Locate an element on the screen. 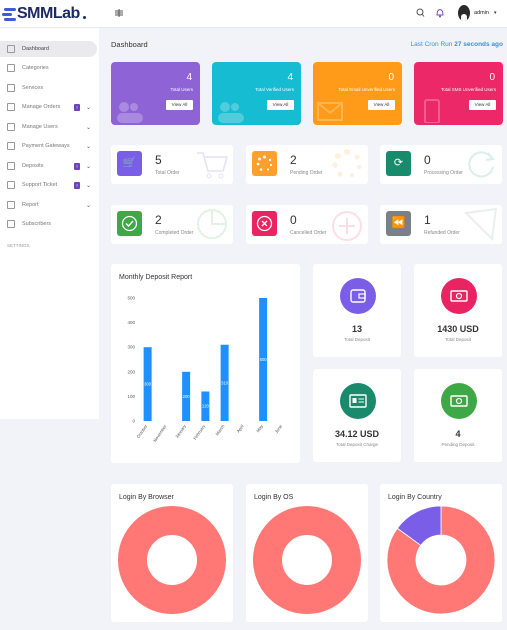 The width and height of the screenshot is (507, 630). stat-label: Total Email Unverified Users is located at coordinates (366, 89).